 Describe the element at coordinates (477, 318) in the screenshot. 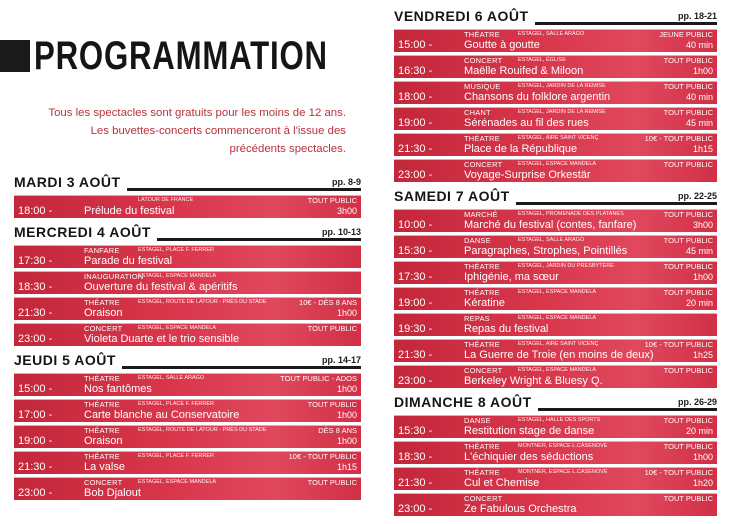

I see `event-category: REPAS` at that location.